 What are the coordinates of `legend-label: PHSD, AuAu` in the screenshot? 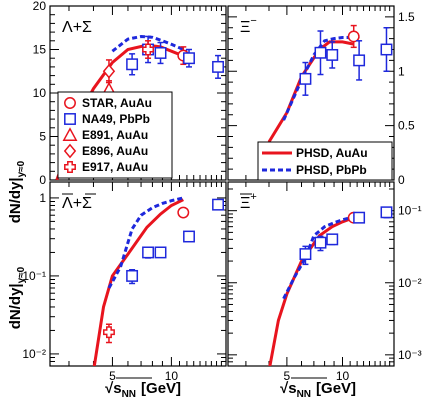 It's located at (332, 153).